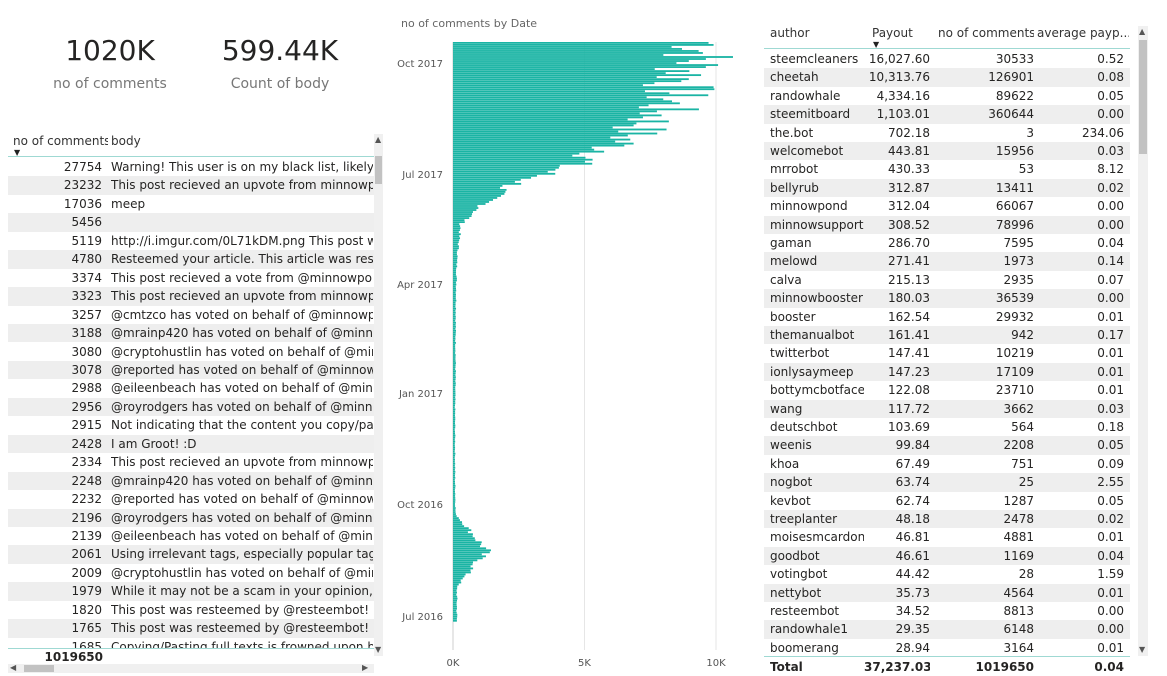  I want to click on table-row: resteembot 34.52 8813 0.00, so click(947, 611).